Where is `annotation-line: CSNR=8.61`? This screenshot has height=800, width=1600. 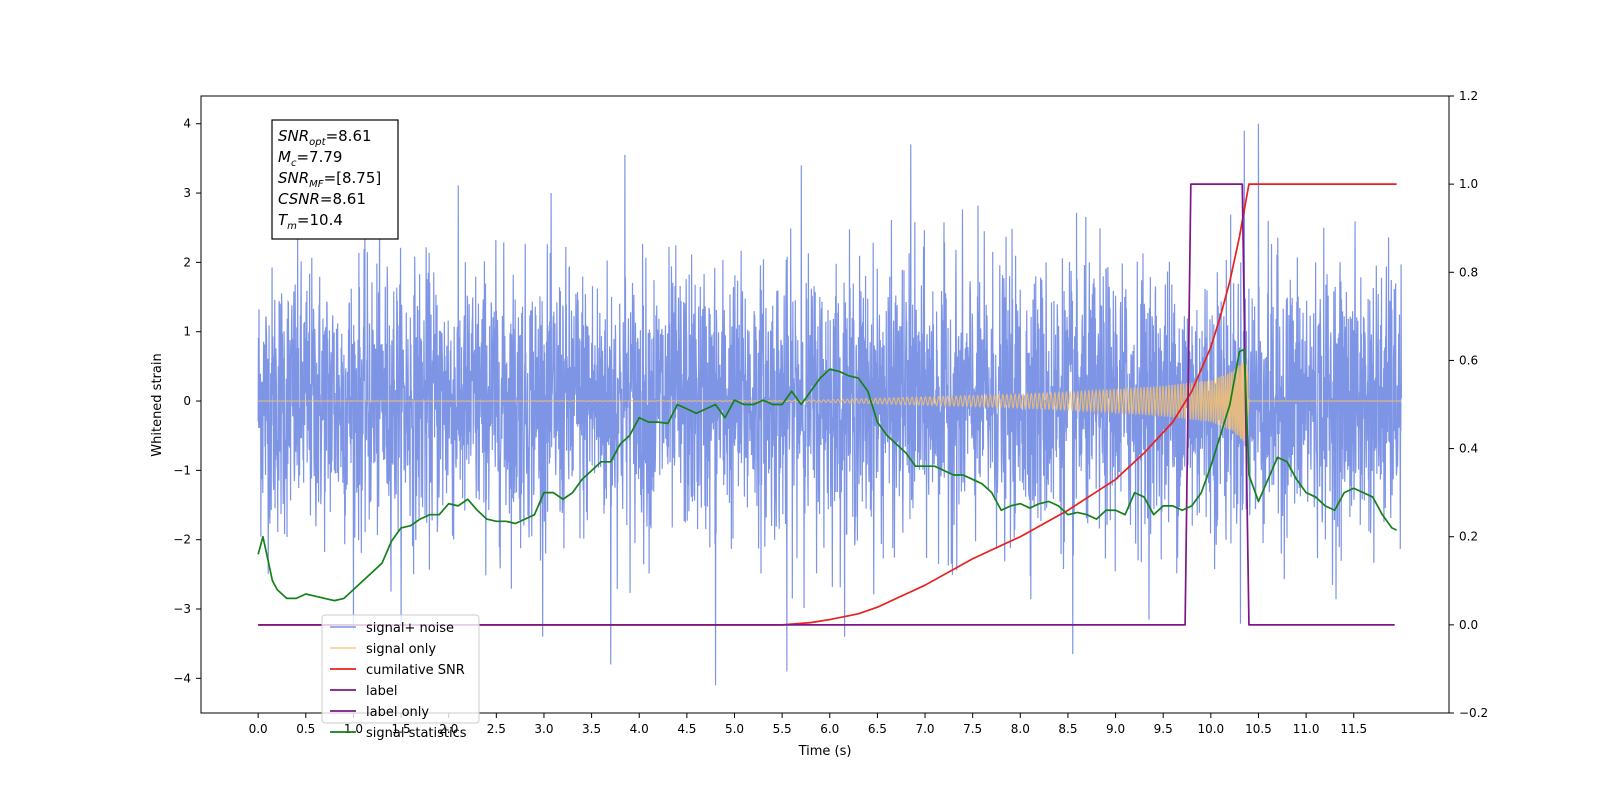 annotation-line: CSNR=8.61 is located at coordinates (322, 199).